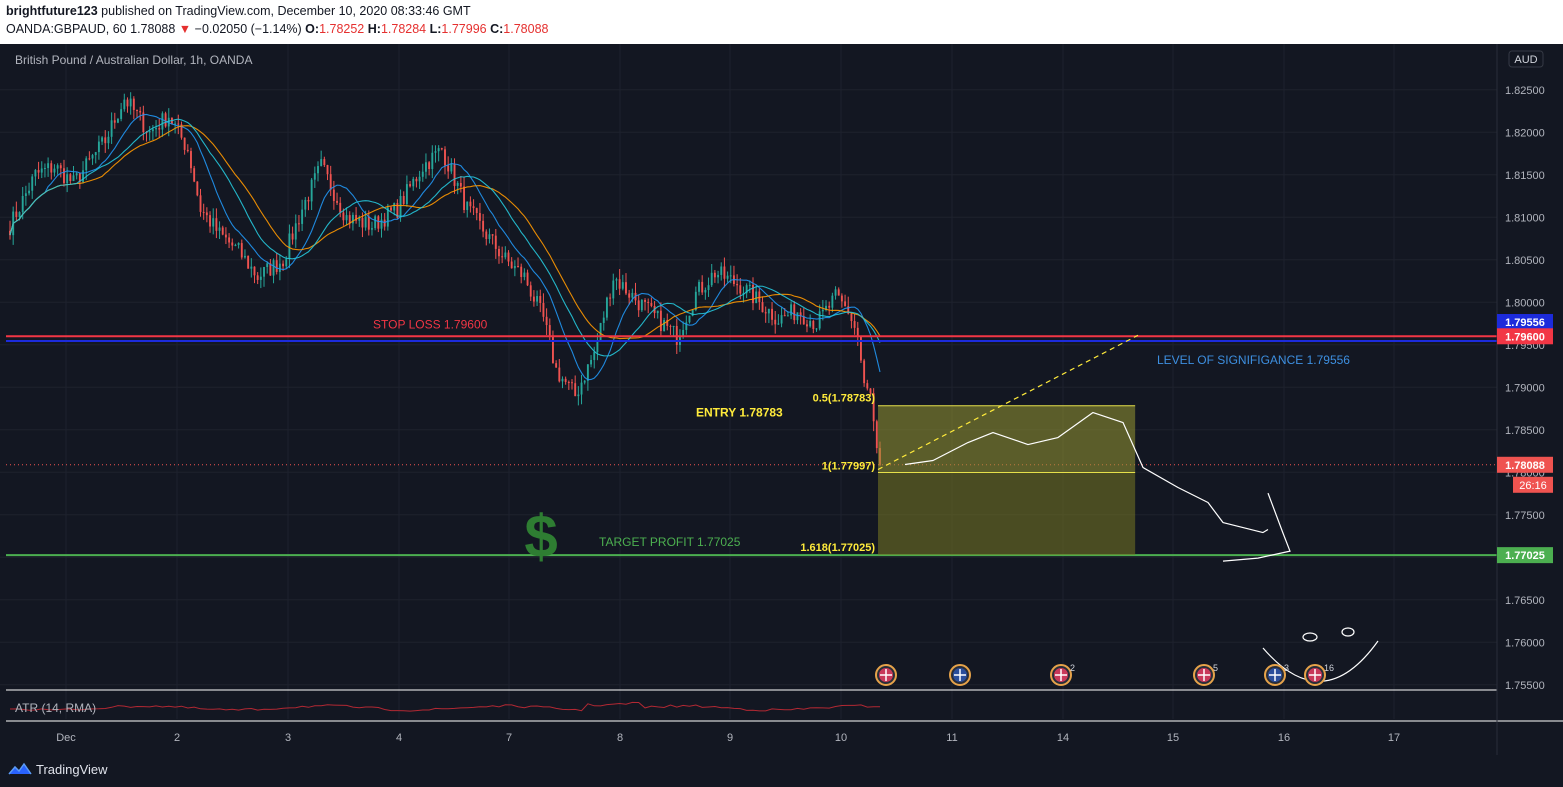  What do you see at coordinates (464, 29) in the screenshot?
I see `low-value: 1.77996` at bounding box center [464, 29].